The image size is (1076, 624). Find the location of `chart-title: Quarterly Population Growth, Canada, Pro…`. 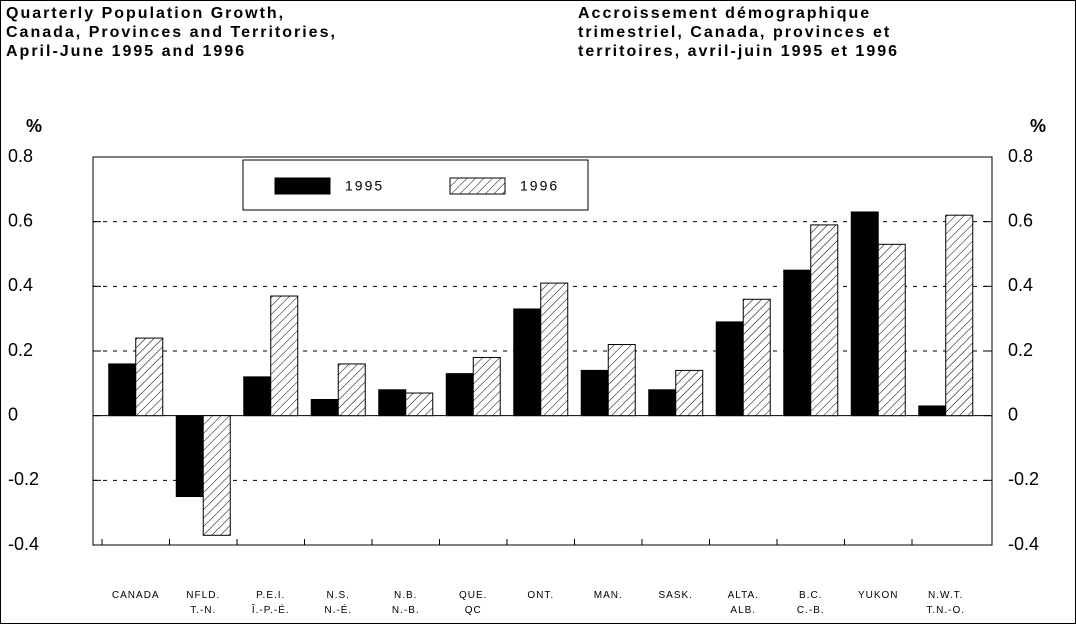

chart-title: Quarterly Population Growth, Canada, Pro… is located at coordinates (171, 32).